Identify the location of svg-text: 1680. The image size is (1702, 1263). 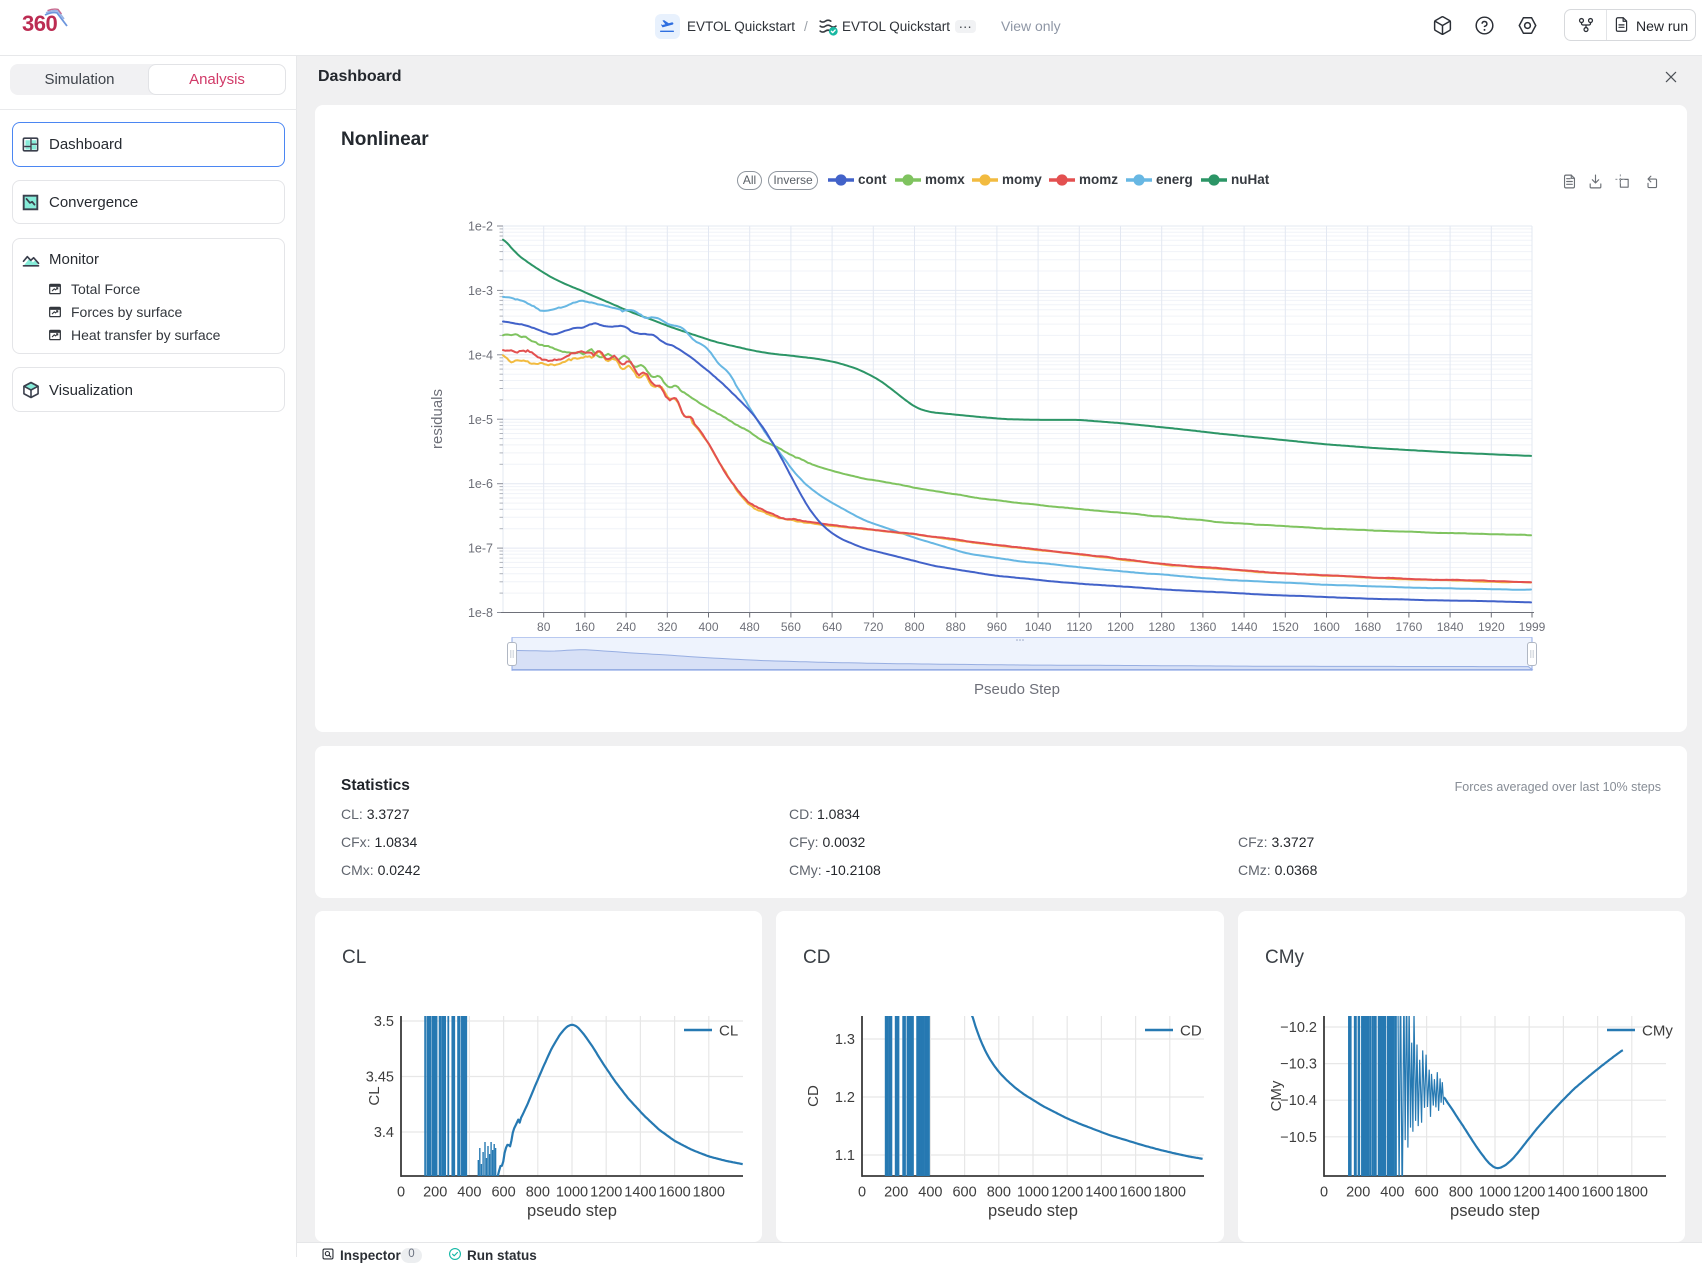
(1367, 627).